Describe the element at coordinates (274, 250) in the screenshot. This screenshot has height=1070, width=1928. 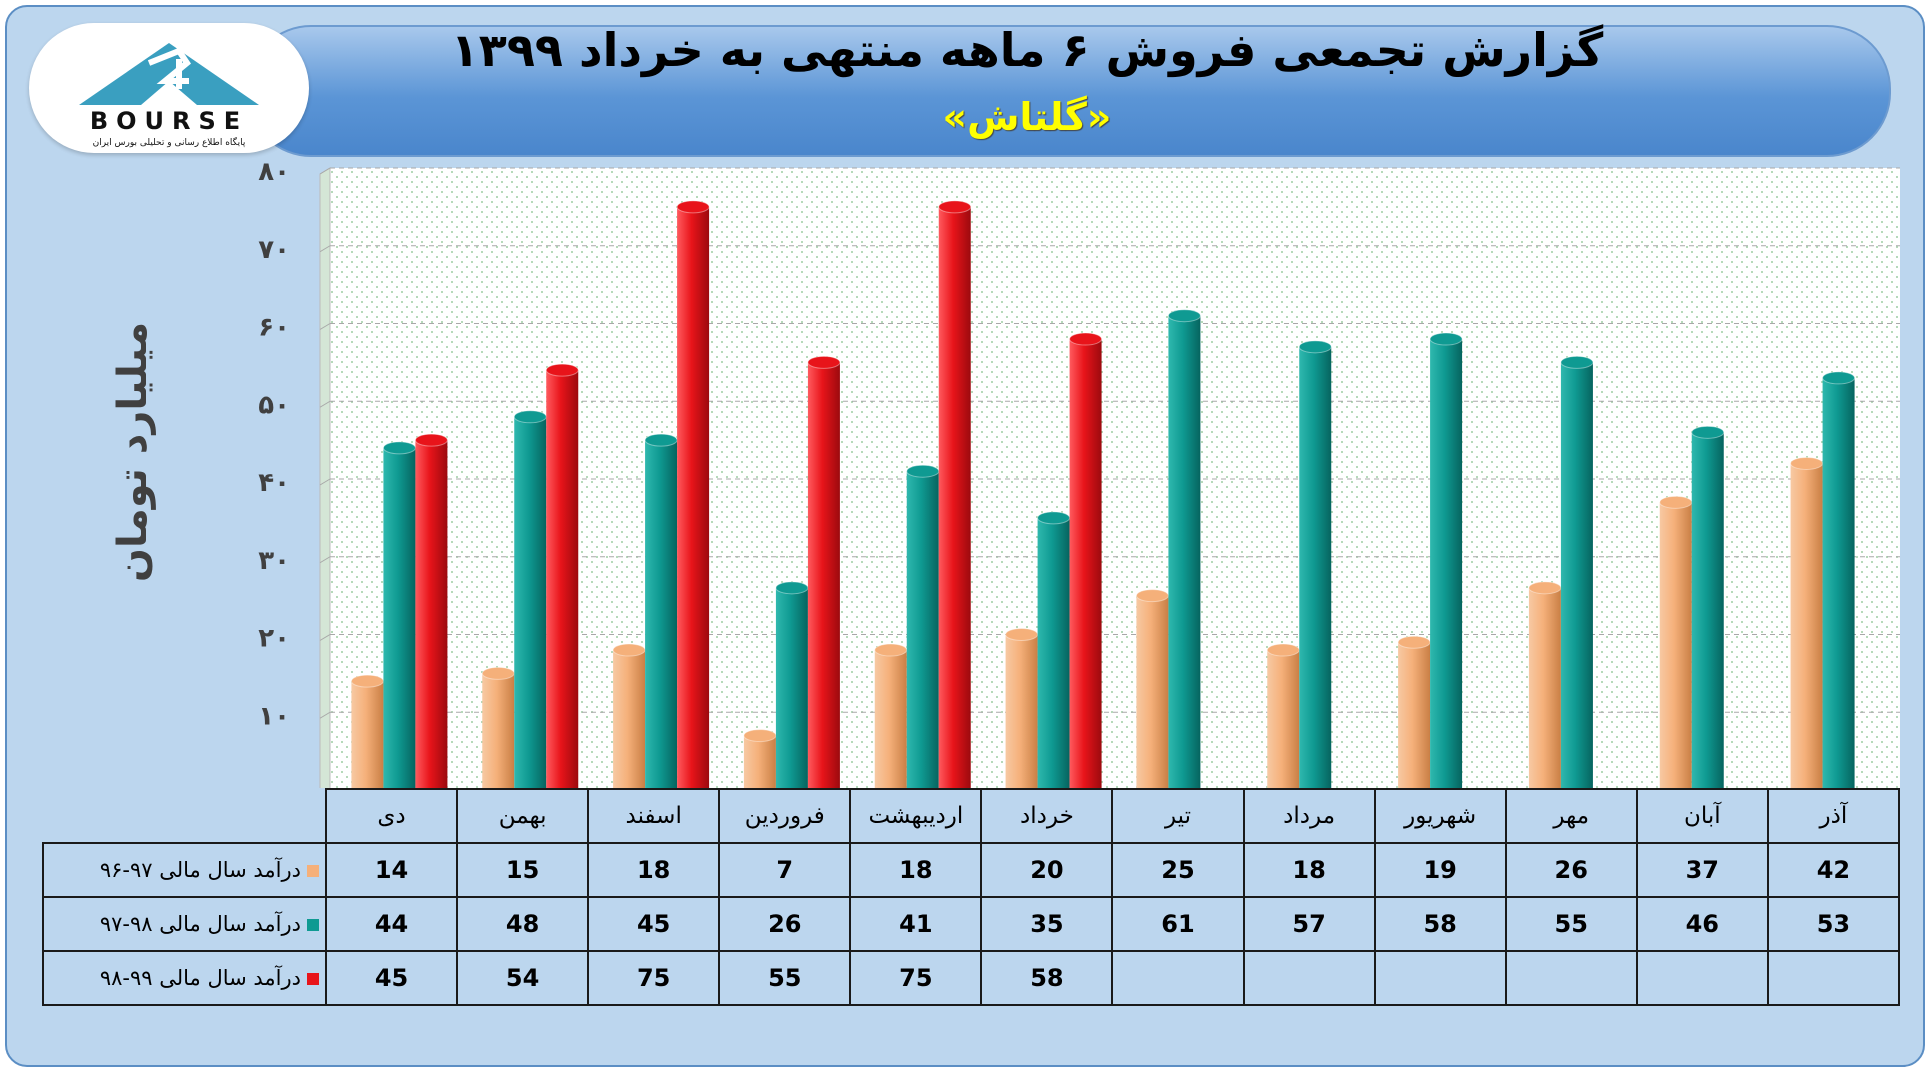
I see `y-tick-label: ۷۰` at that location.